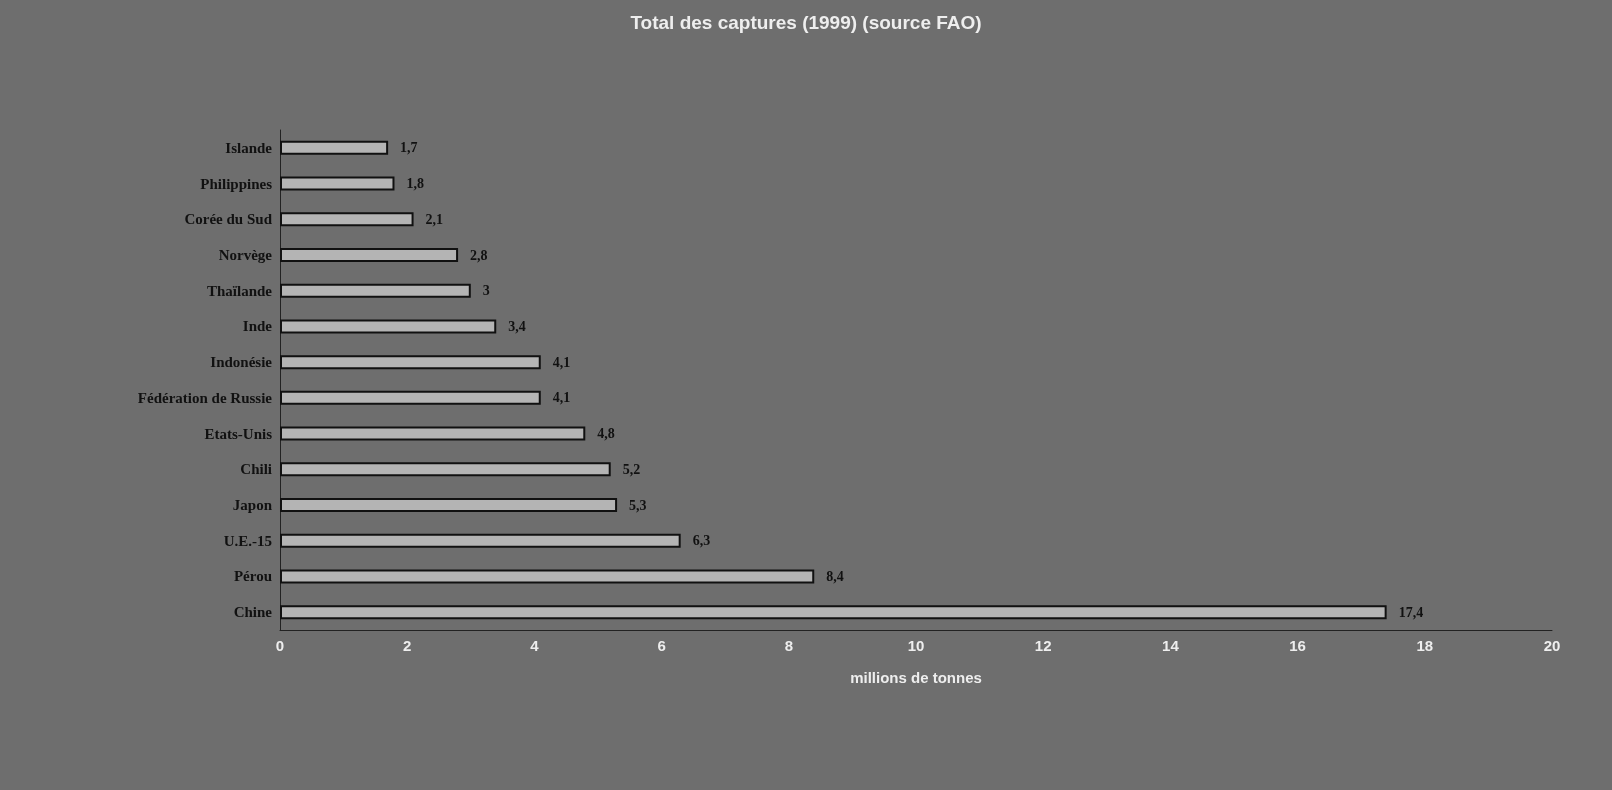  What do you see at coordinates (407, 645) in the screenshot?
I see `x-tick-label: 2` at bounding box center [407, 645].